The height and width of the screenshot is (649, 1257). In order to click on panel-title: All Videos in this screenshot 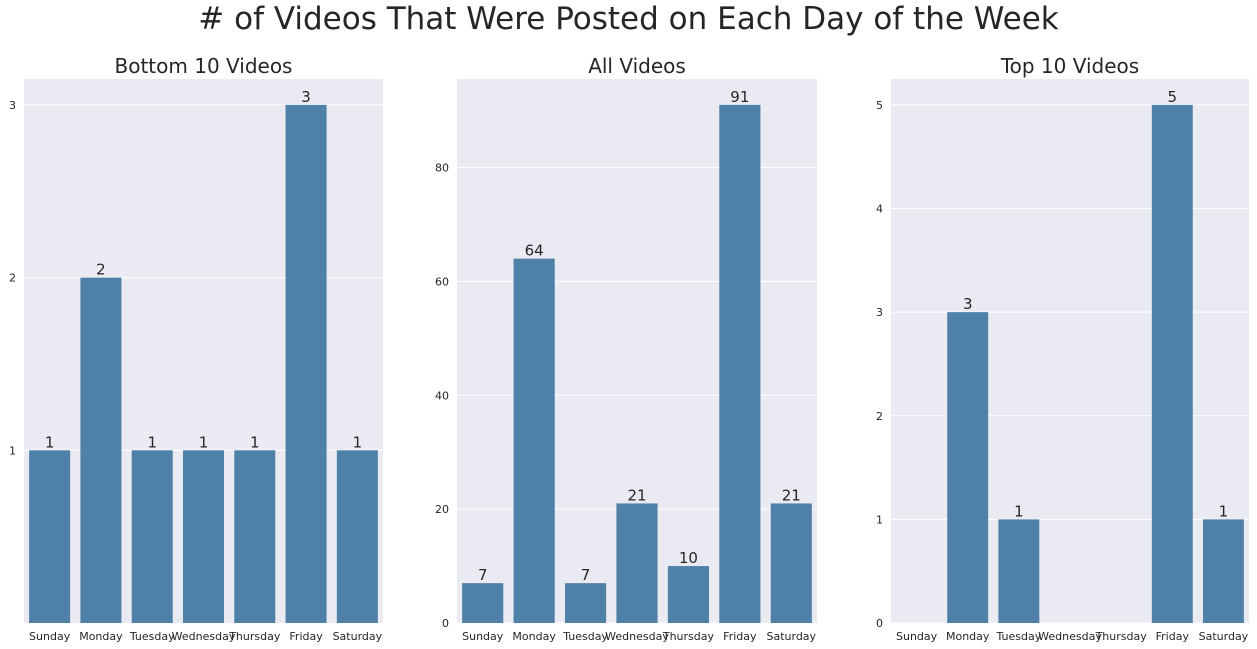, I will do `click(637, 66)`.